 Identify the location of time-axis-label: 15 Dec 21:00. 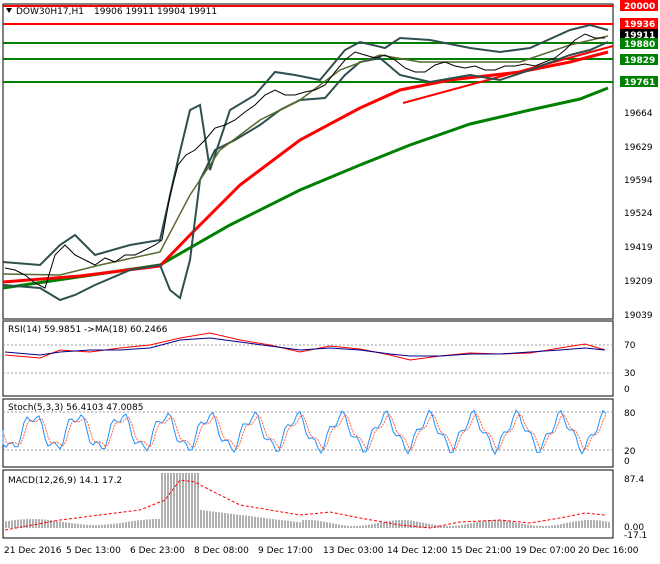
(481, 551).